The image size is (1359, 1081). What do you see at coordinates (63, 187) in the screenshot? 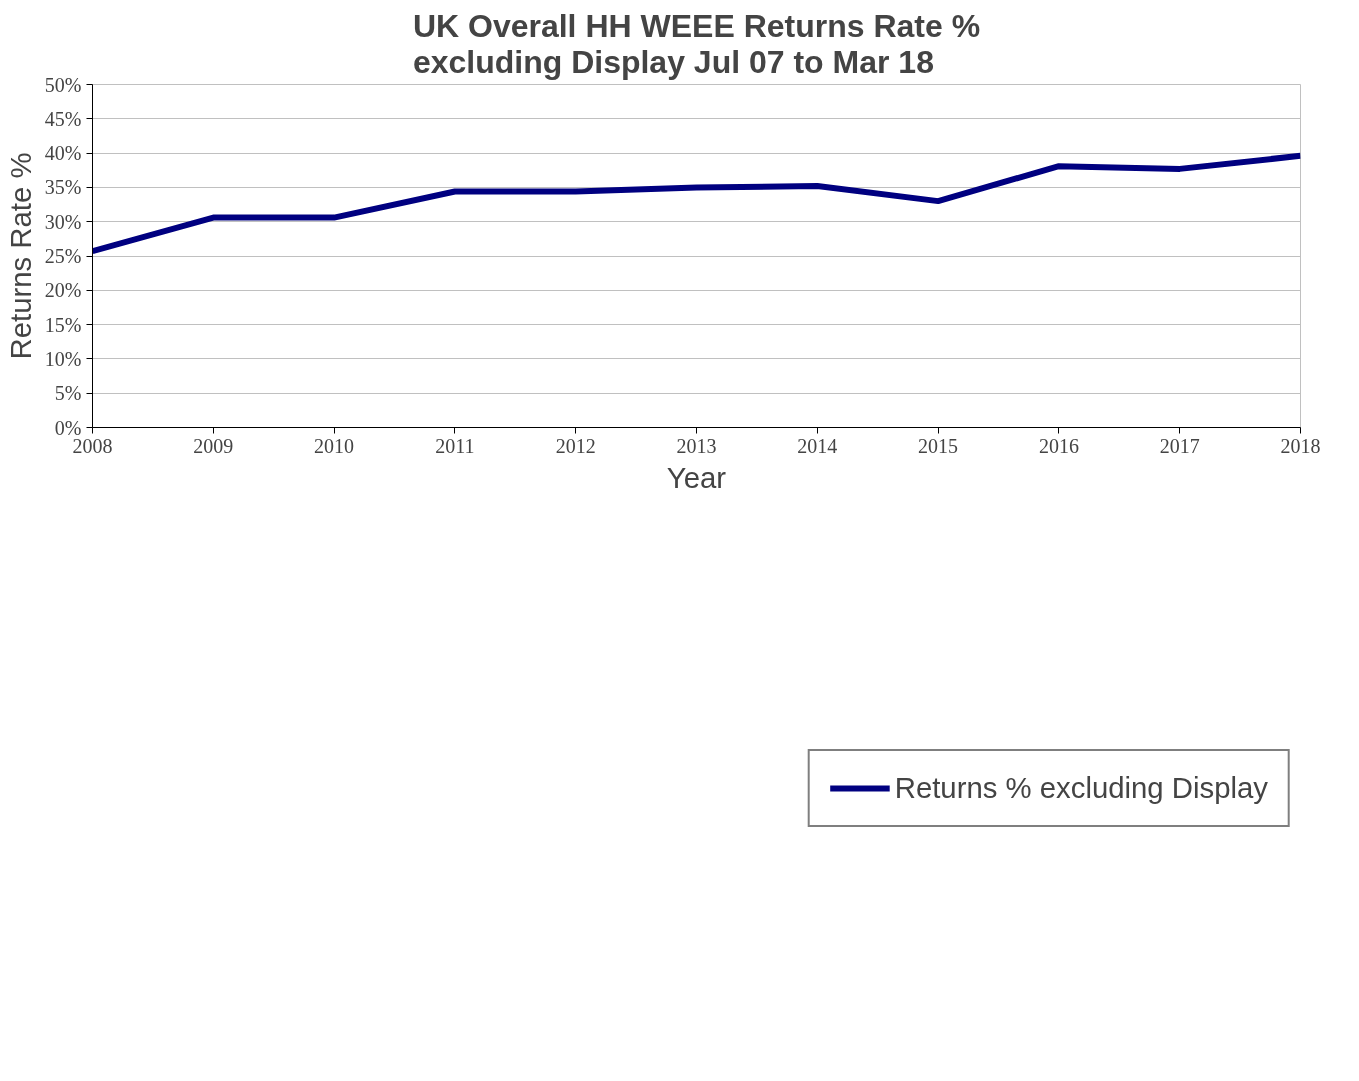
I see `y-tick-label: 35%` at bounding box center [63, 187].